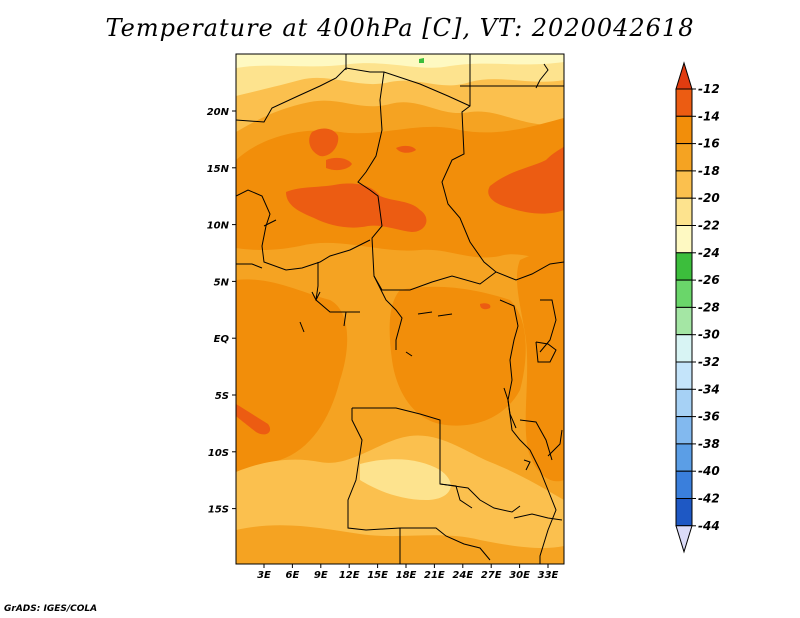 The image size is (800, 618). Describe the element at coordinates (321, 575) in the screenshot. I see `lon-label: 9E` at that location.